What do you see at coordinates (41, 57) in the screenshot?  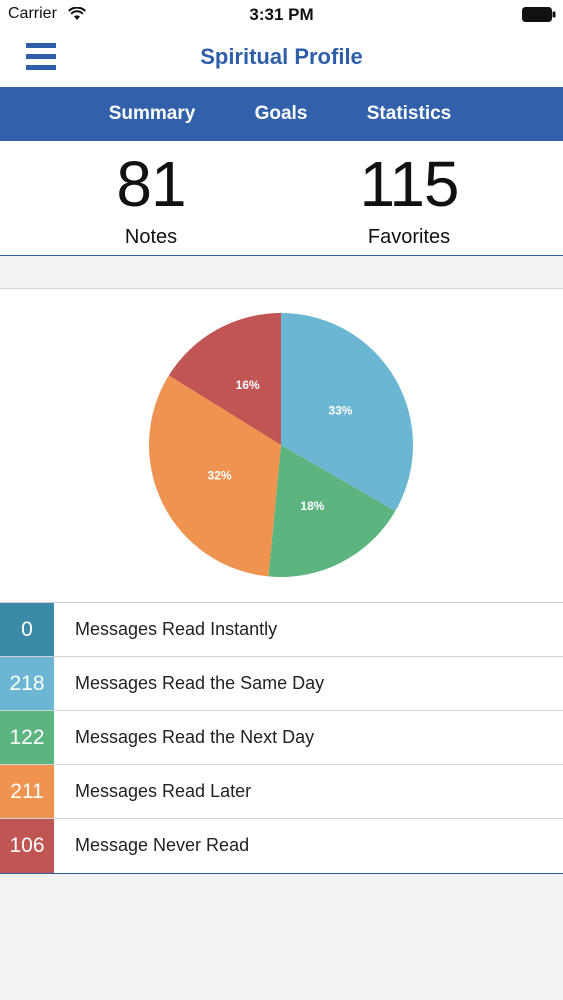 I see `hamburger-menu-icon` at bounding box center [41, 57].